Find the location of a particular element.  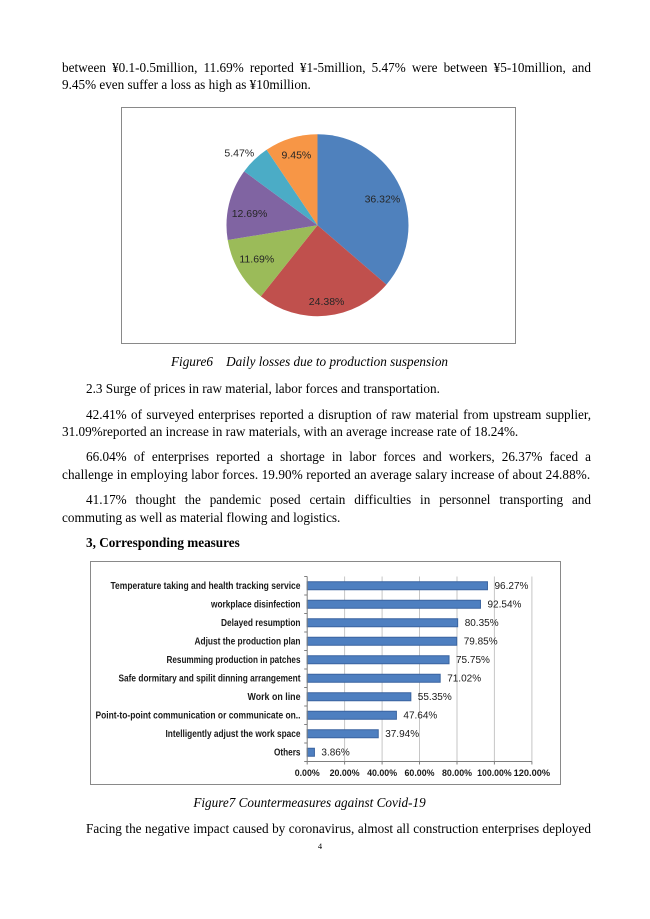

svg-text: 9.45% is located at coordinates (297, 156).